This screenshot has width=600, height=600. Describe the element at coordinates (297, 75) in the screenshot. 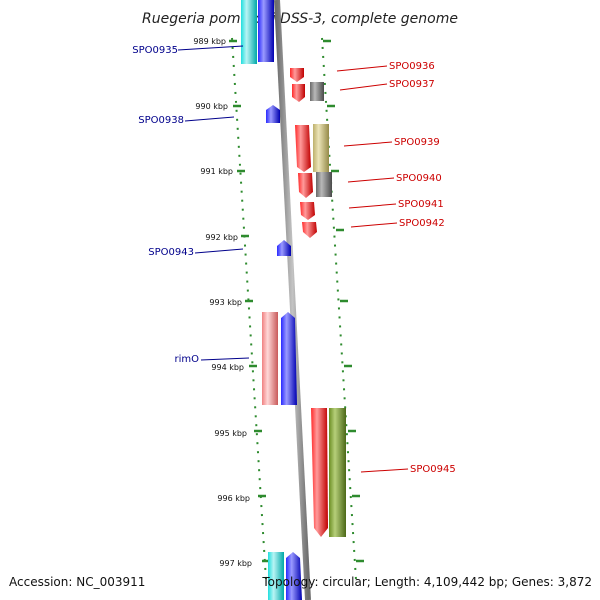

I see `gene-SPO0936` at that location.